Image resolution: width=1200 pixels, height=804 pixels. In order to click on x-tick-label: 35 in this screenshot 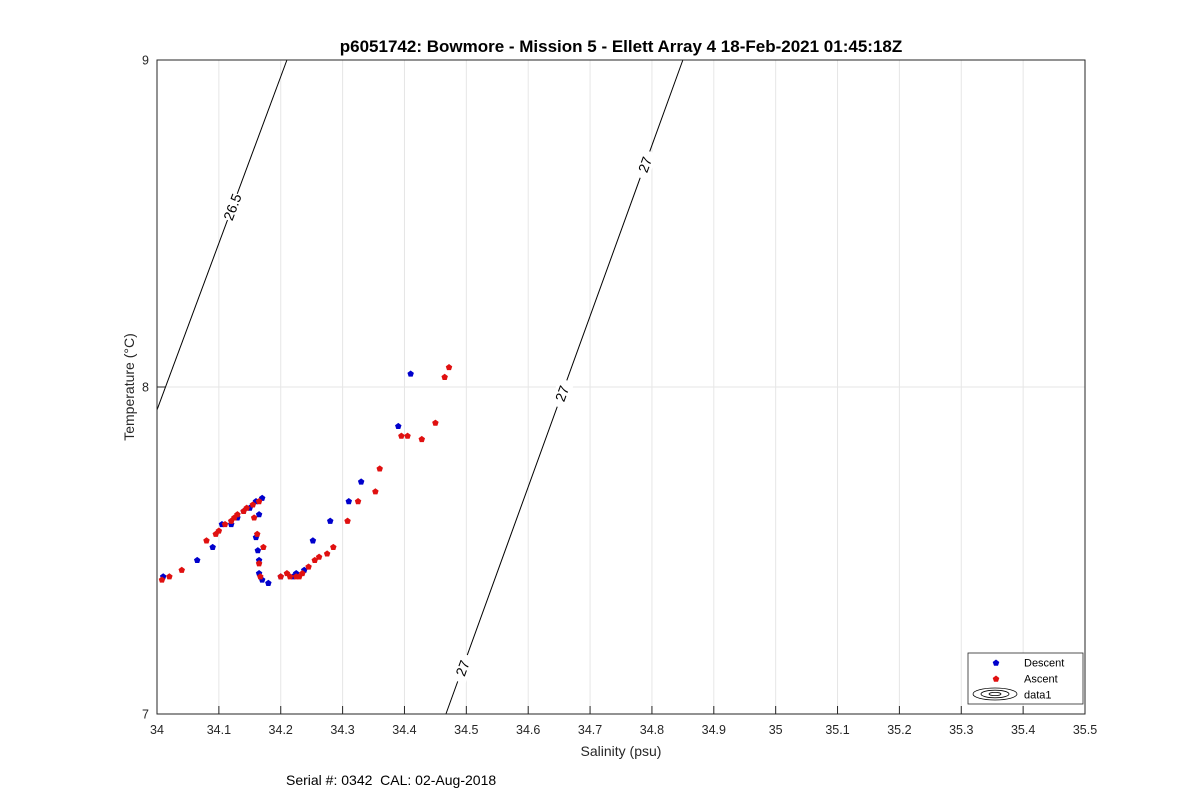, I will do `click(776, 730)`.